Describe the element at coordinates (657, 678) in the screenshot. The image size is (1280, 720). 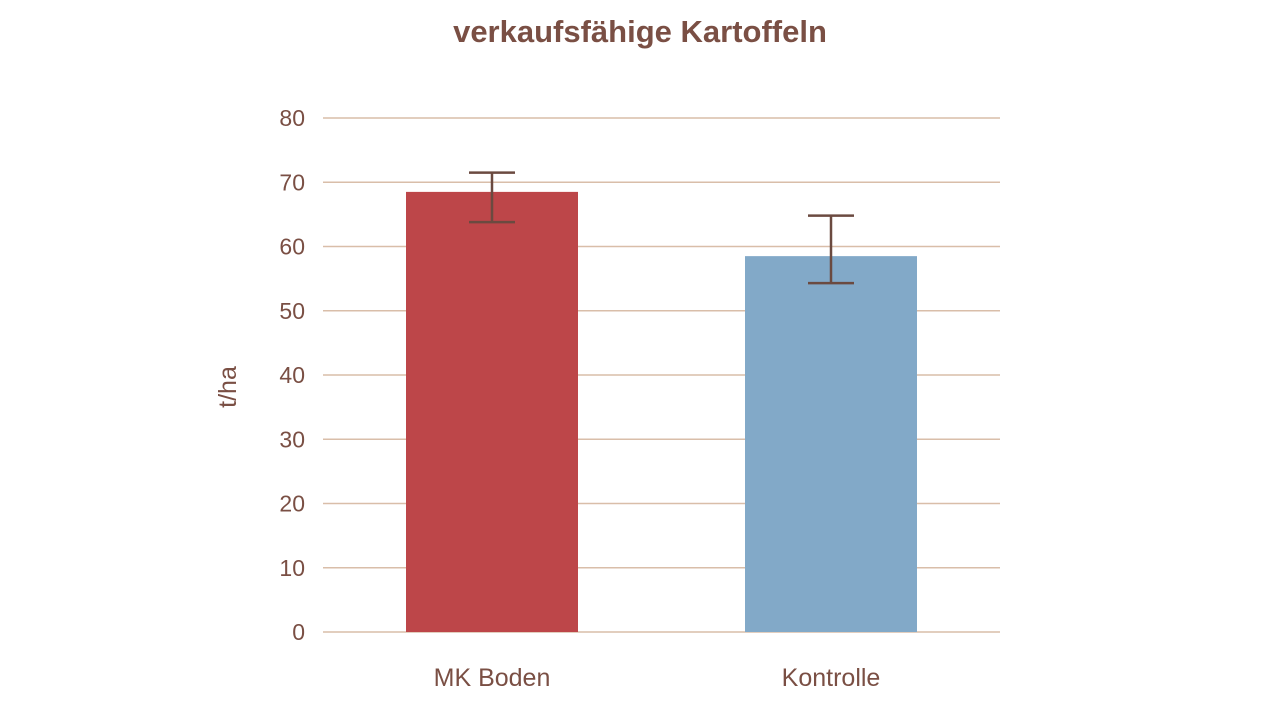
I see `x-axis-categories: MK Boden Kontrolle` at that location.